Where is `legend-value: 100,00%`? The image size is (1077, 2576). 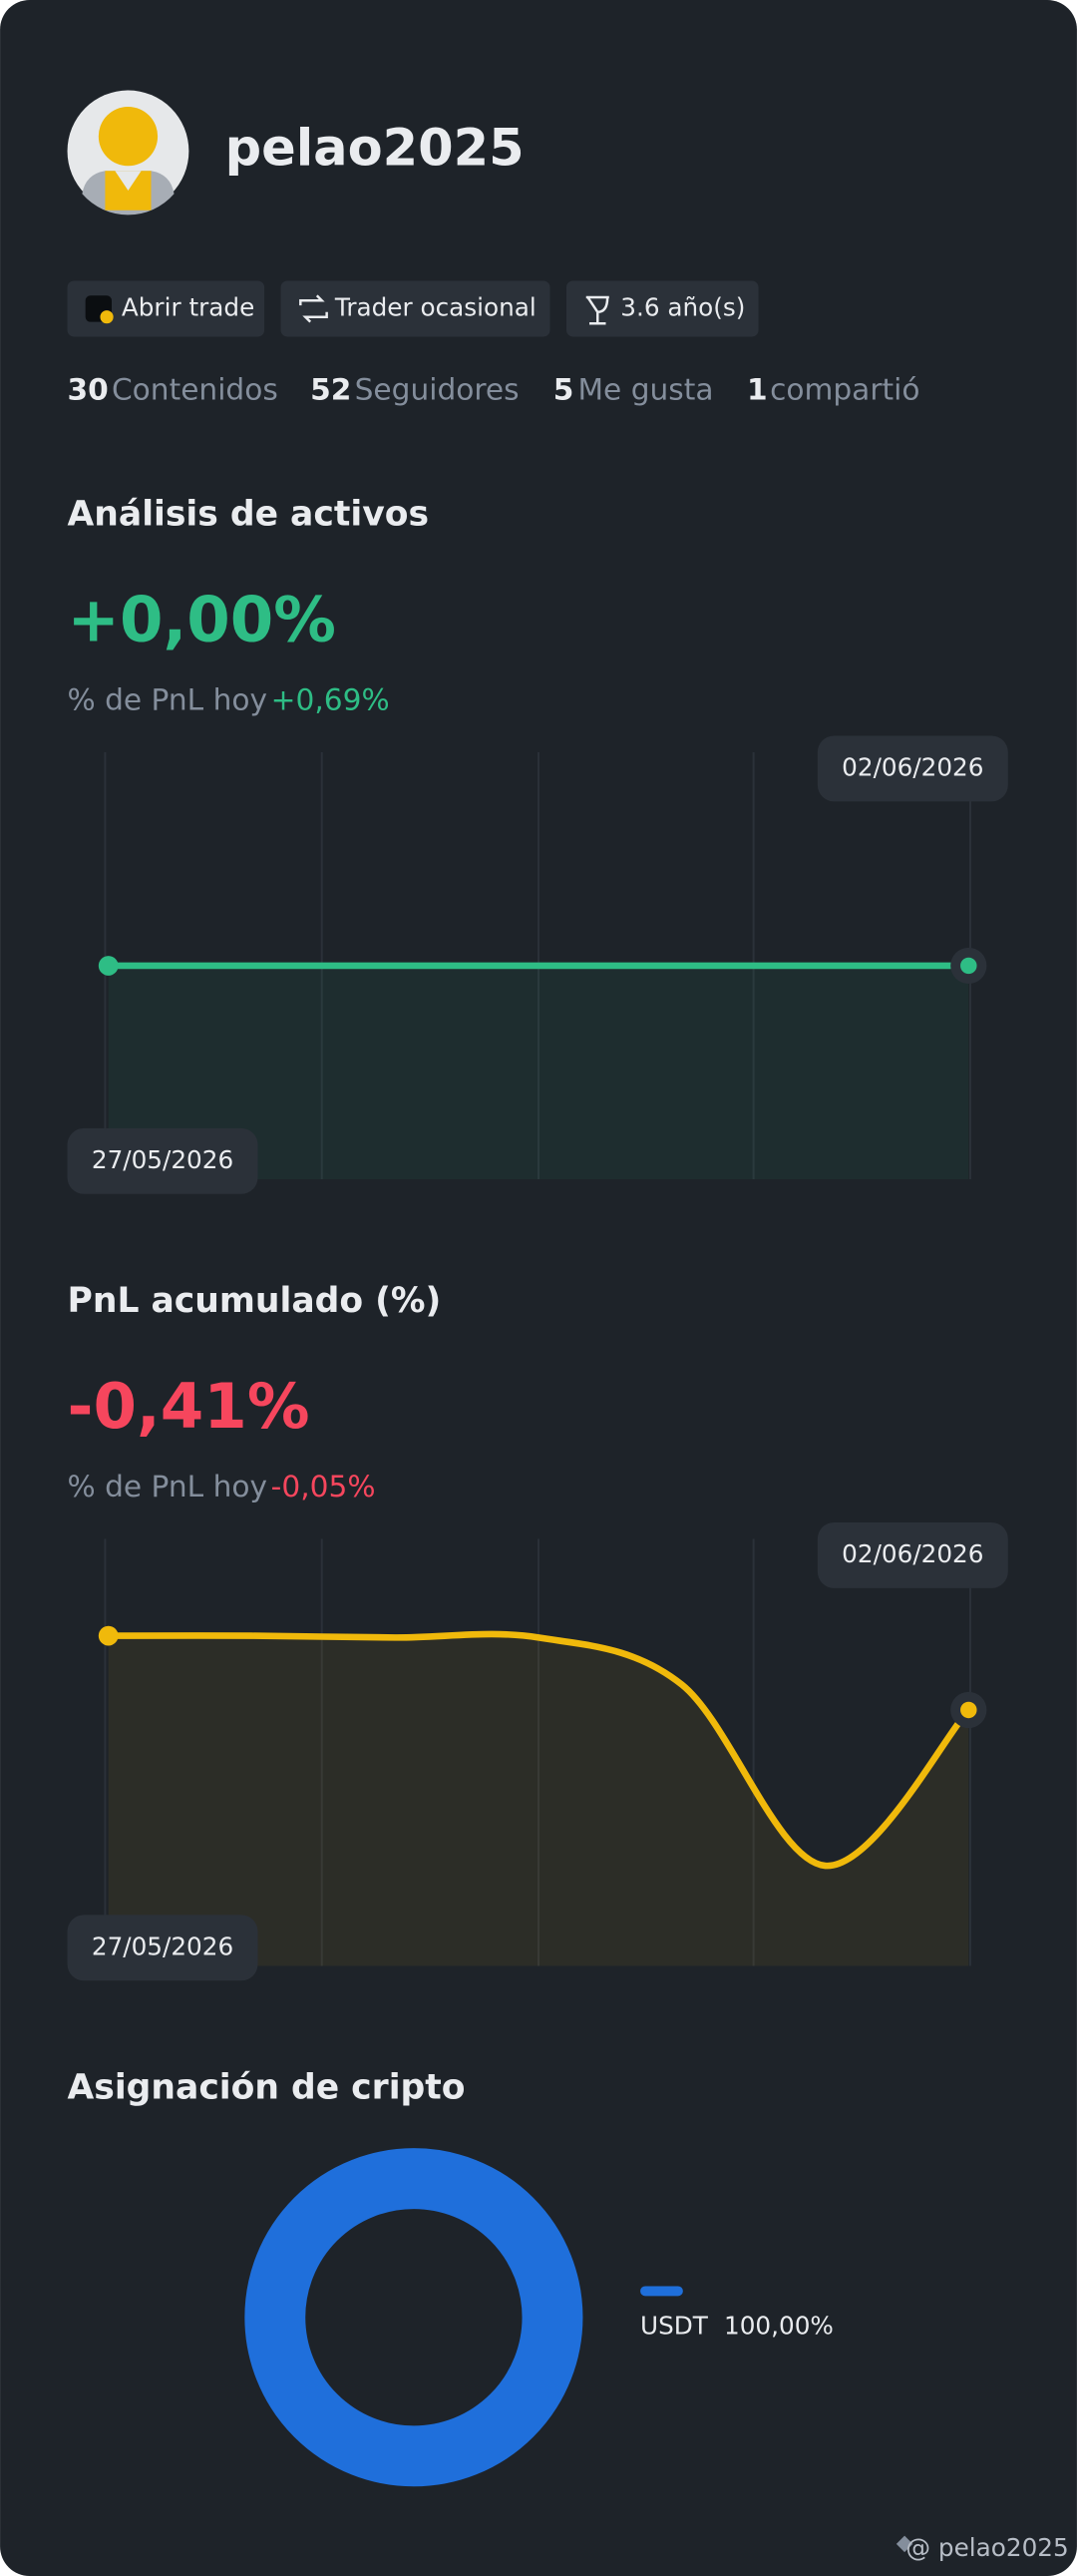
legend-value: 100,00% is located at coordinates (779, 2326).